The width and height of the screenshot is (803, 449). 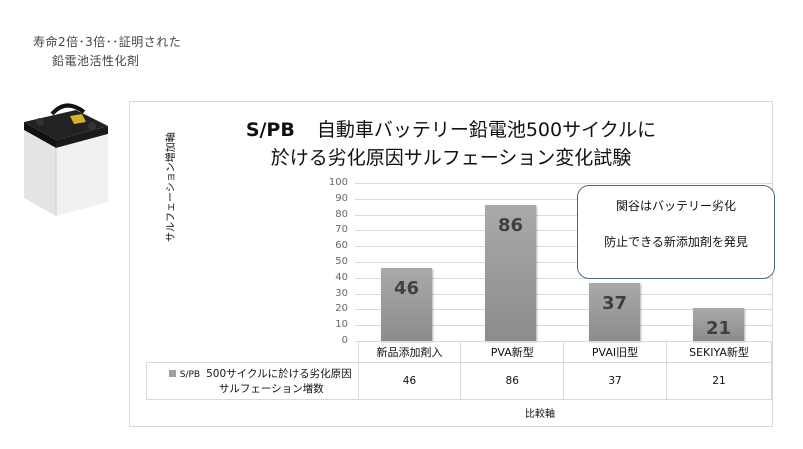 What do you see at coordinates (486, 130) in the screenshot?
I see `chart-title-line-1: 自動車バッテリー鉛電池500サイクルに` at bounding box center [486, 130].